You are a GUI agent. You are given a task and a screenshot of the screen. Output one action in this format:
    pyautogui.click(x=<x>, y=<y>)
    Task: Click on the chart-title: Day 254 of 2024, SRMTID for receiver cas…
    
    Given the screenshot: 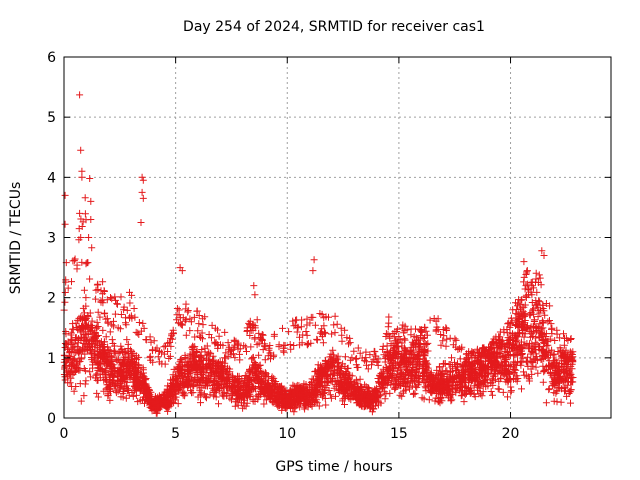 What is the action you would take?
    pyautogui.click(x=334, y=27)
    